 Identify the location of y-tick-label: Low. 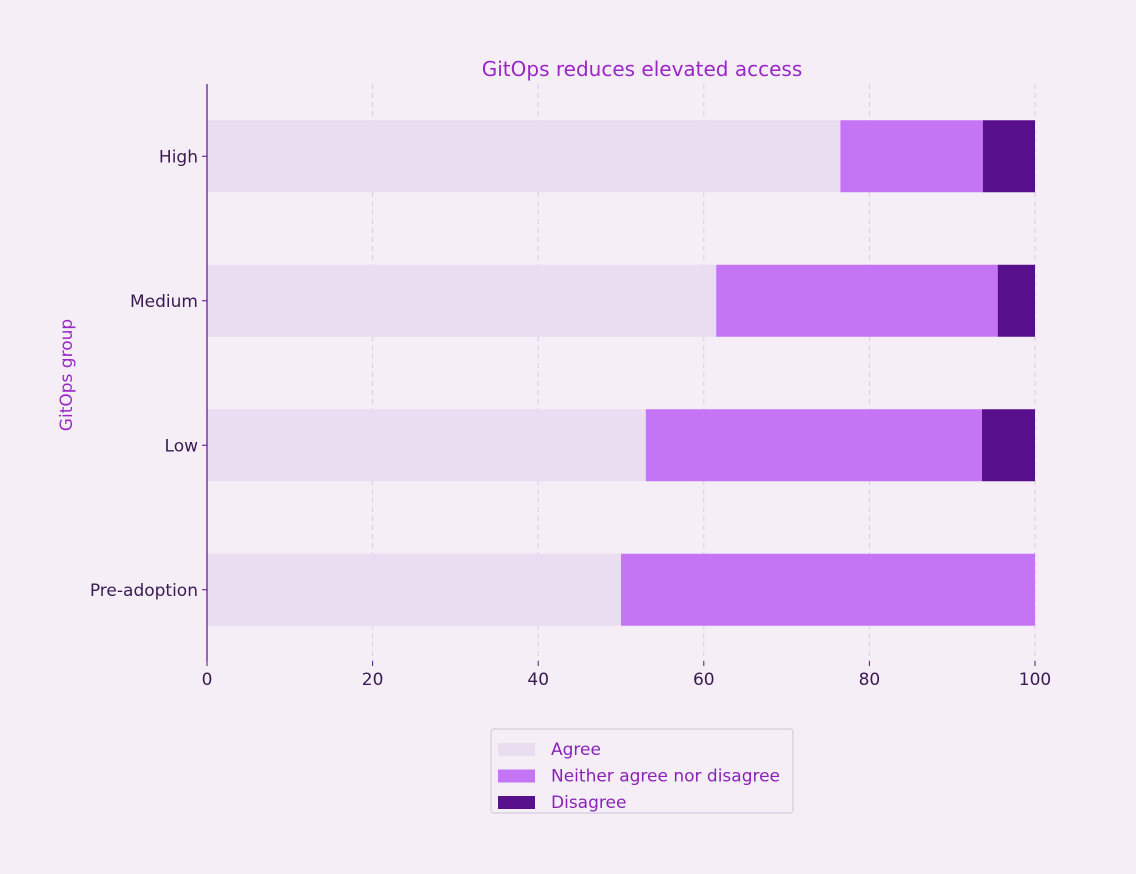
(182, 446).